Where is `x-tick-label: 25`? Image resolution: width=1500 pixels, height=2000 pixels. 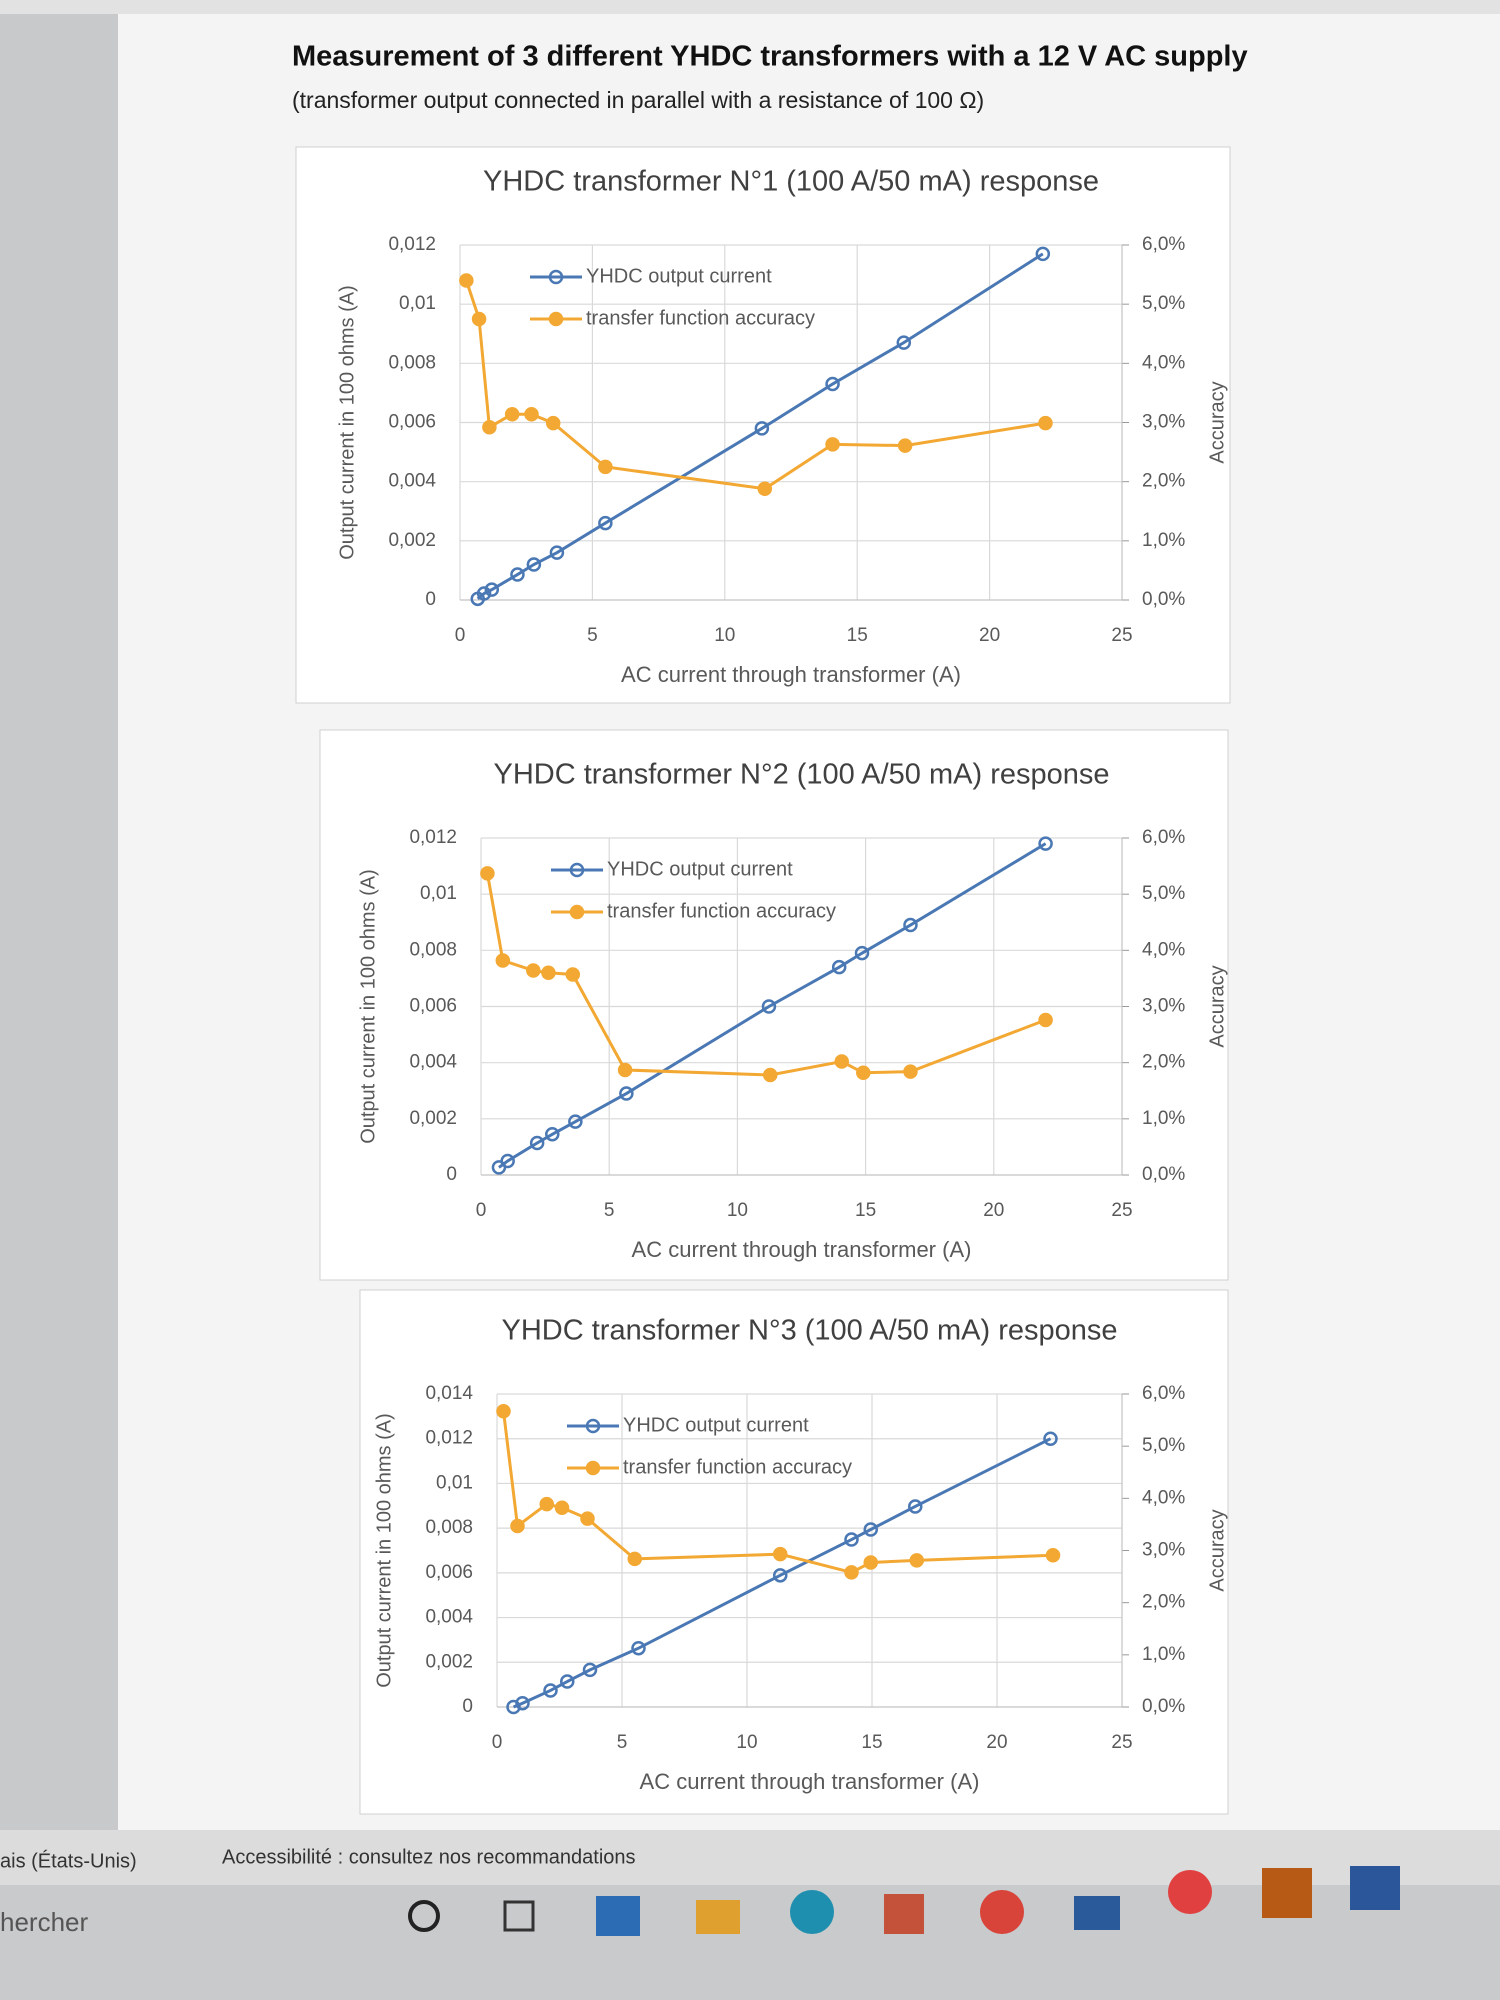 x-tick-label: 25 is located at coordinates (1121, 1742).